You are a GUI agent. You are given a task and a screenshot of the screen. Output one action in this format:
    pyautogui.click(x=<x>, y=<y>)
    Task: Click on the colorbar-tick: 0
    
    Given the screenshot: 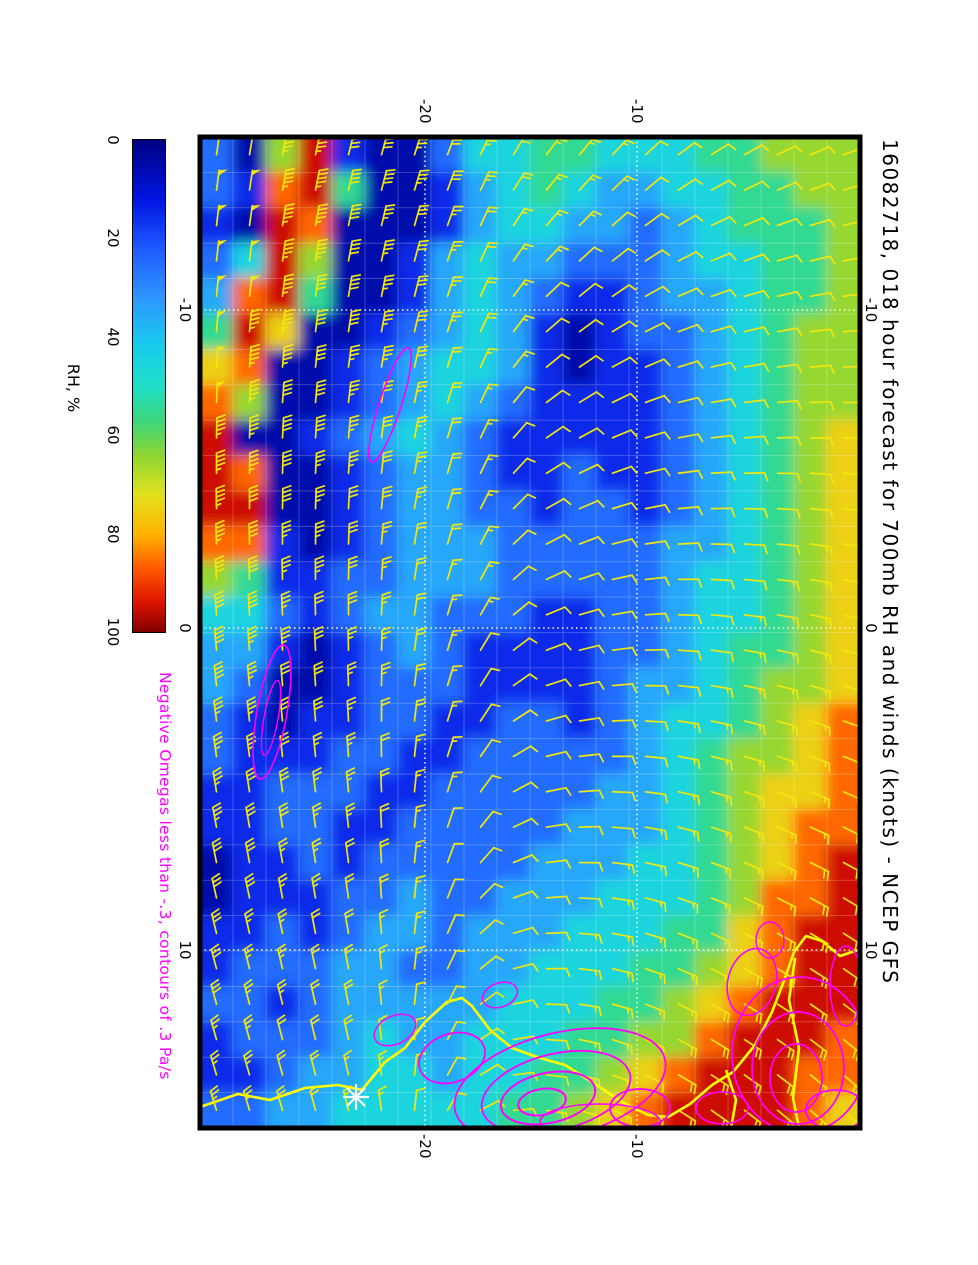 What is the action you would take?
    pyautogui.click(x=113, y=140)
    